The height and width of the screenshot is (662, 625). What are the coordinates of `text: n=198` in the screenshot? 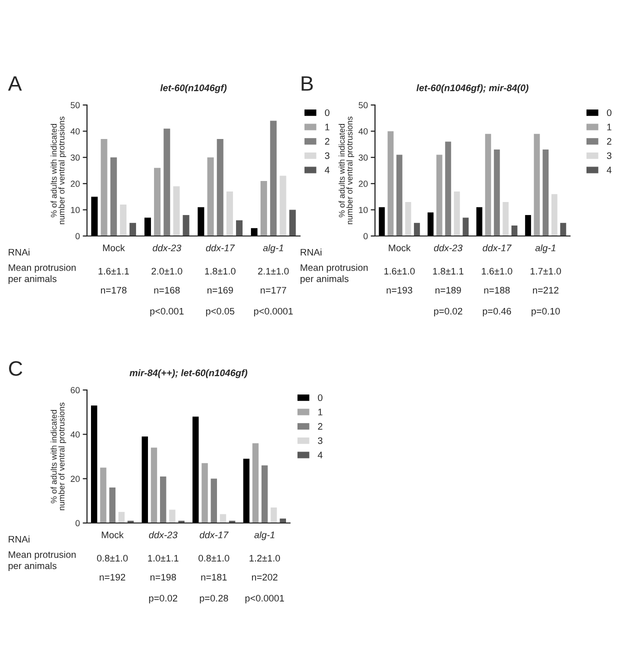 It's located at (163, 577).